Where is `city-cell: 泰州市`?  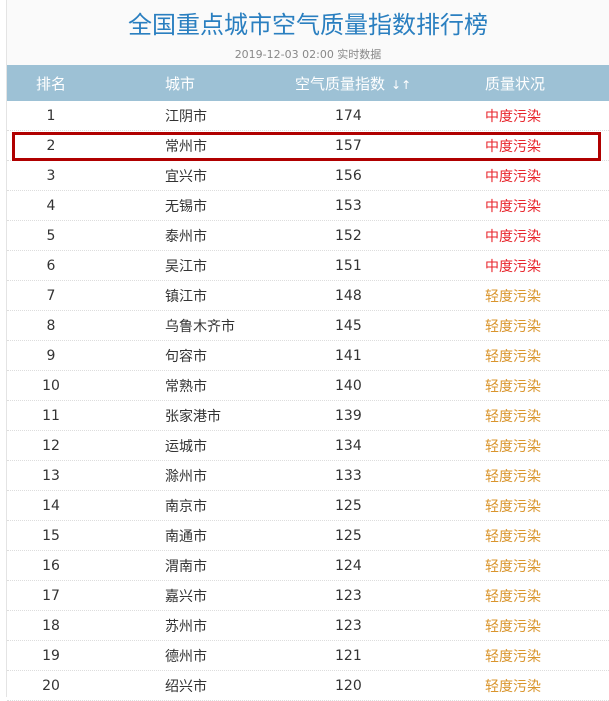 city-cell: 泰州市 is located at coordinates (186, 236).